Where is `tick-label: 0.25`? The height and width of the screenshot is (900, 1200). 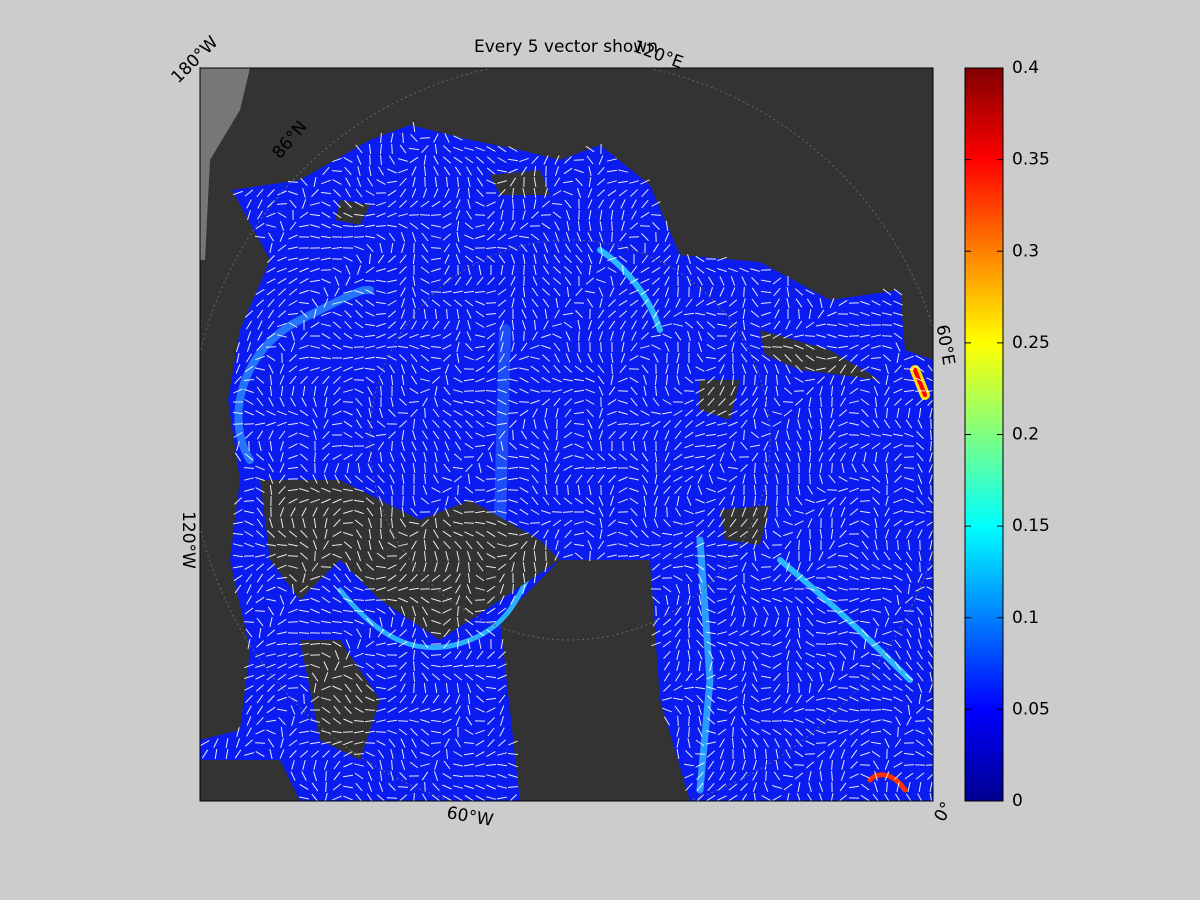 tick-label: 0.25 is located at coordinates (1031, 343).